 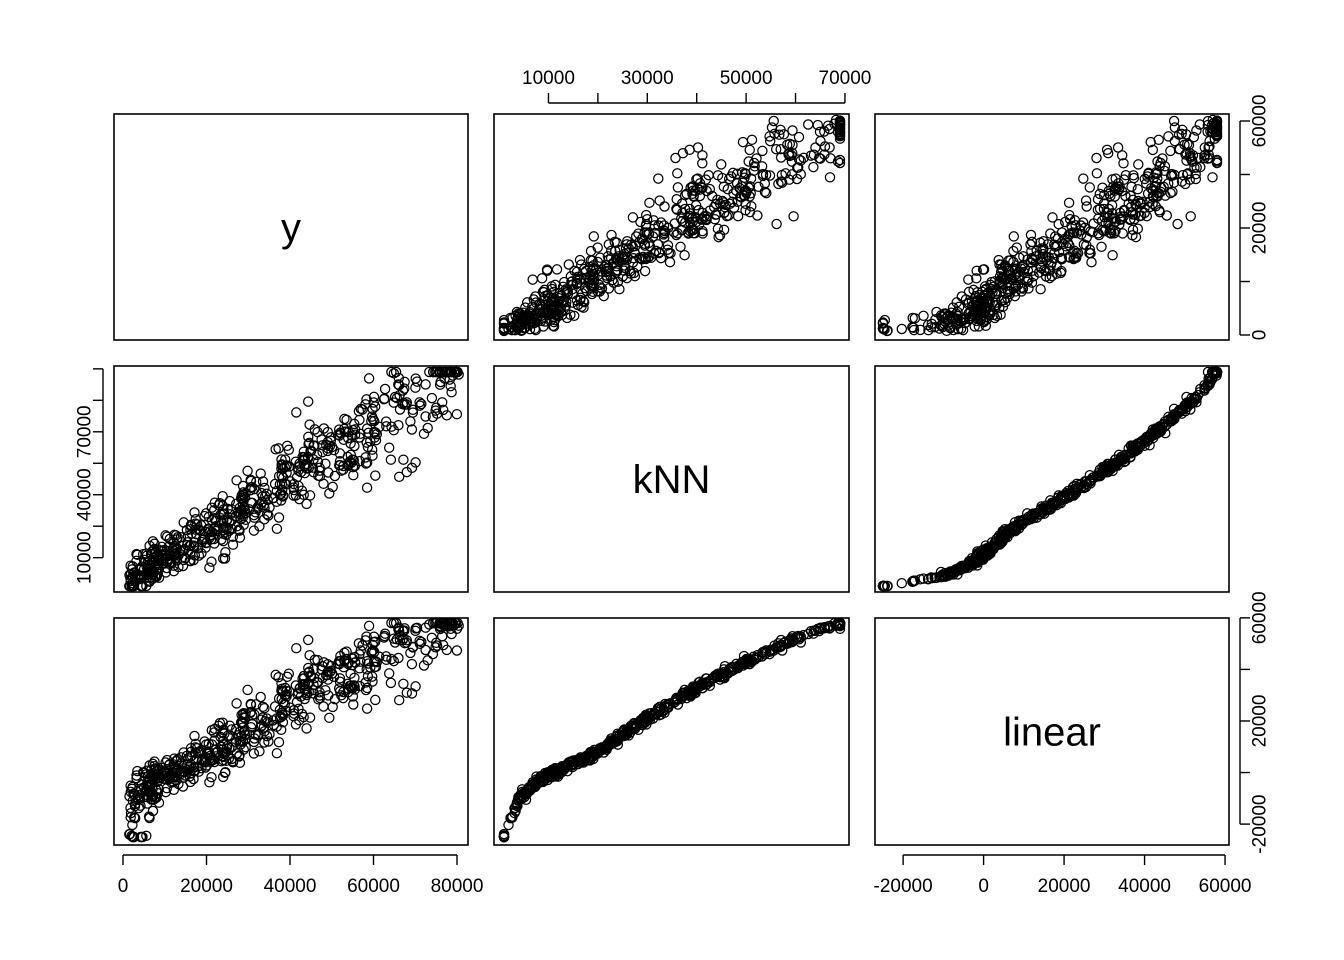 I want to click on panel-y-vs-y, so click(x=291, y=227).